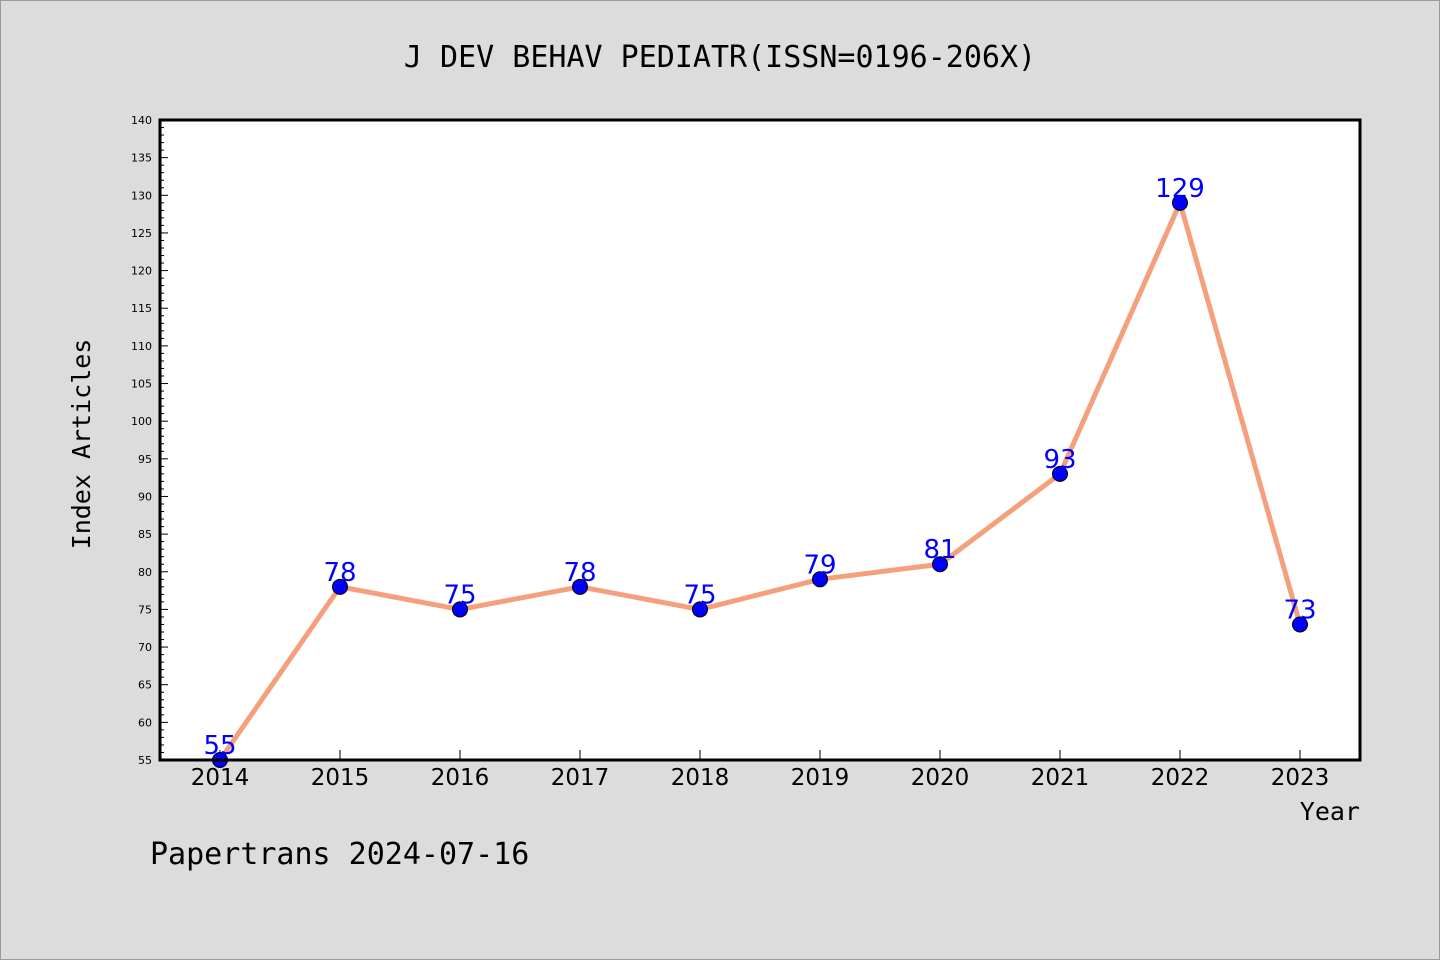 The image size is (1440, 960). Describe the element at coordinates (340, 778) in the screenshot. I see `x-tick-label: 2015` at that location.